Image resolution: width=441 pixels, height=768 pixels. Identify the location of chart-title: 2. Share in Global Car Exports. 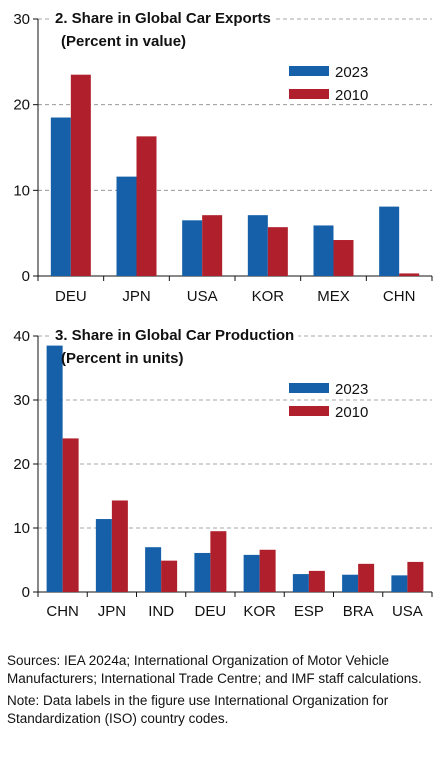
(163, 18).